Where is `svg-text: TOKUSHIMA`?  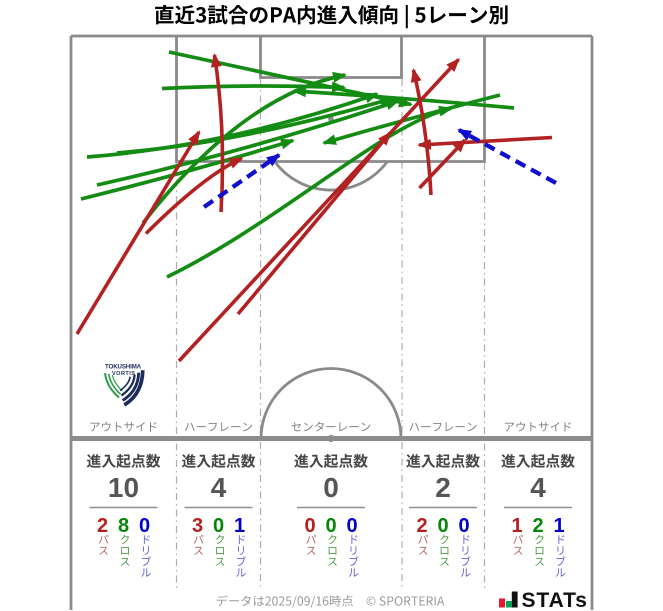
svg-text: TOKUSHIMA is located at coordinates (123, 367).